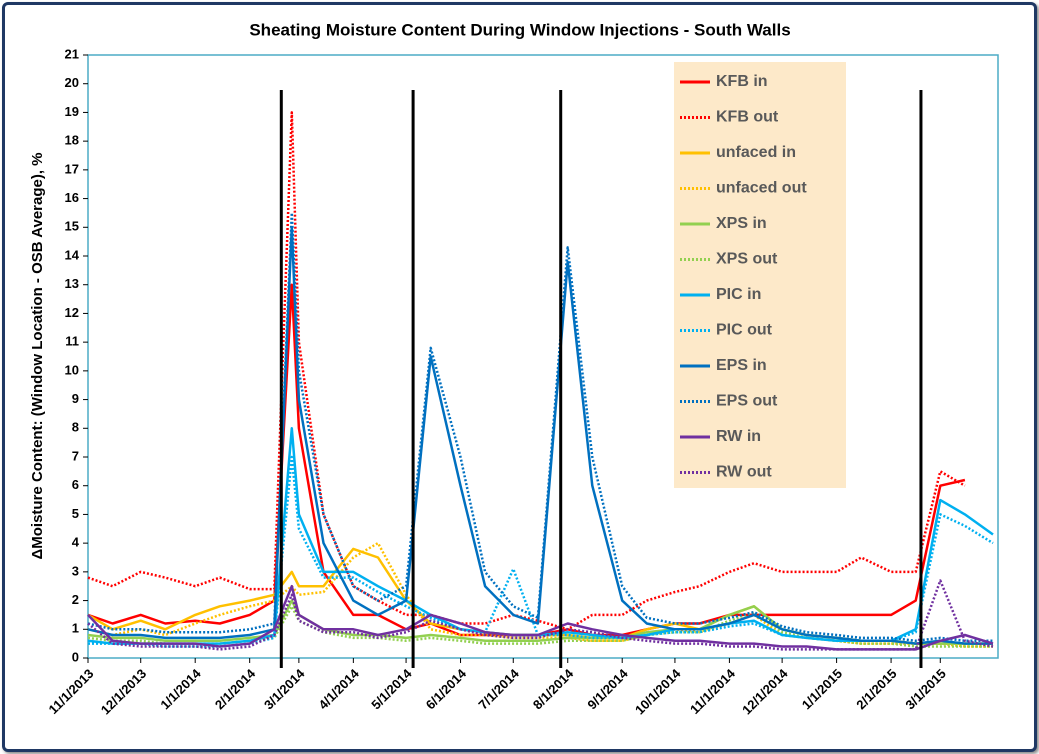  I want to click on legend-label: PIC out, so click(744, 330).